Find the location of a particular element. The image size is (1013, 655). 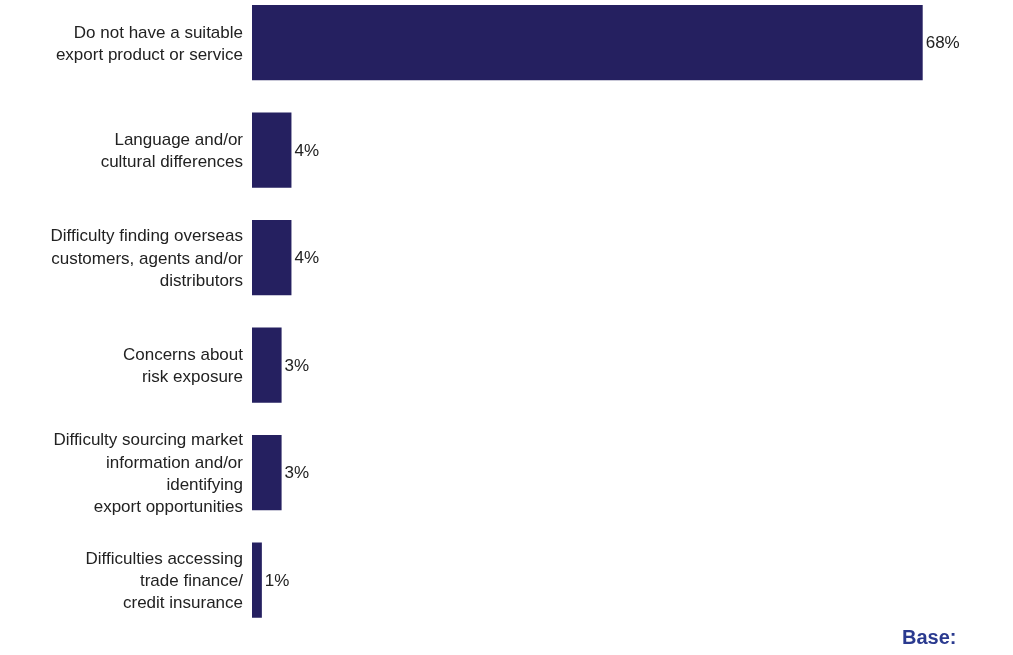

y-tick-label: Difficulty finding overseas customers, agents and/or distributors is located at coordinates (147, 258).